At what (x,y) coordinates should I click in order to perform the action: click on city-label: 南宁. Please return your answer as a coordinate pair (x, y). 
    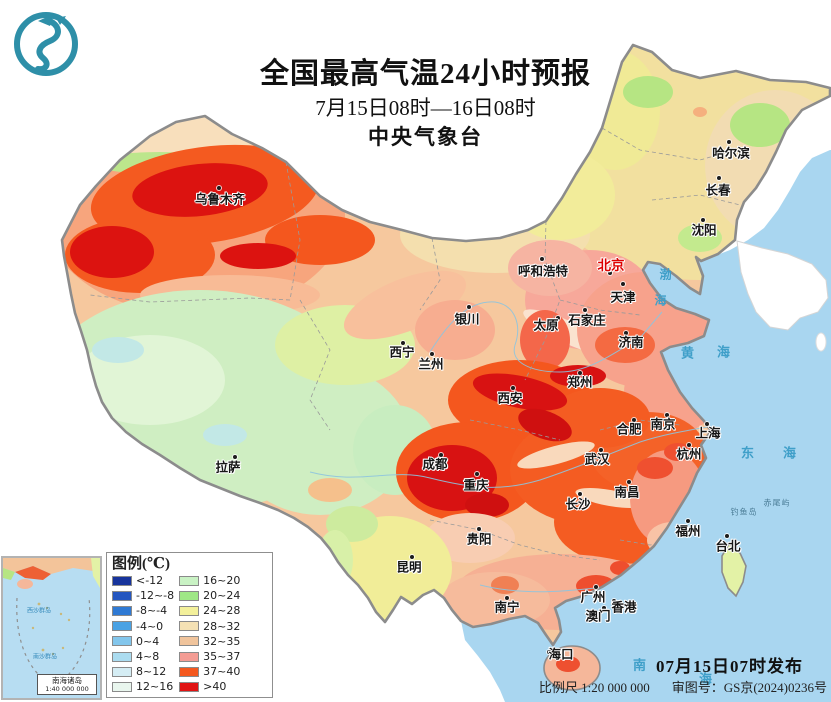
    Looking at the image, I should click on (507, 607).